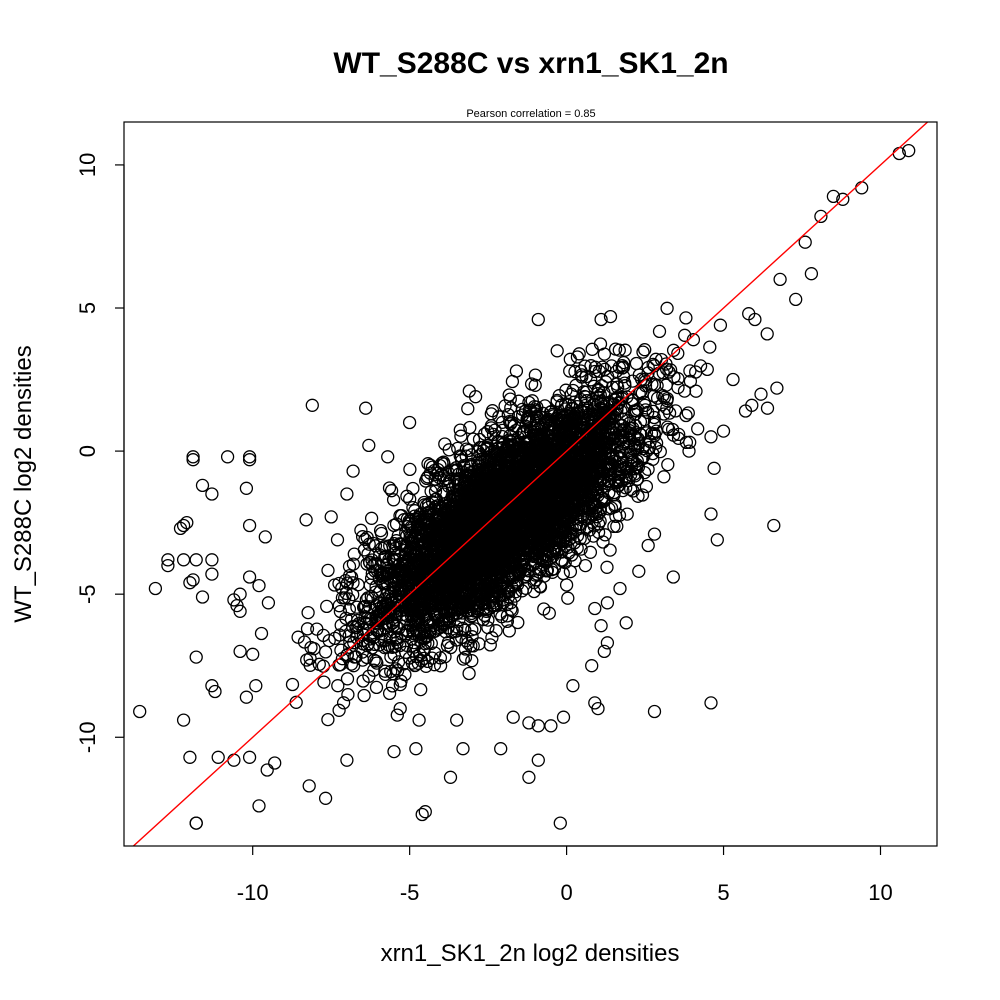 Image resolution: width=1000 pixels, height=1000 pixels. I want to click on chart-title: WT_S288C vs xrn1_SK1_2n, so click(530, 63).